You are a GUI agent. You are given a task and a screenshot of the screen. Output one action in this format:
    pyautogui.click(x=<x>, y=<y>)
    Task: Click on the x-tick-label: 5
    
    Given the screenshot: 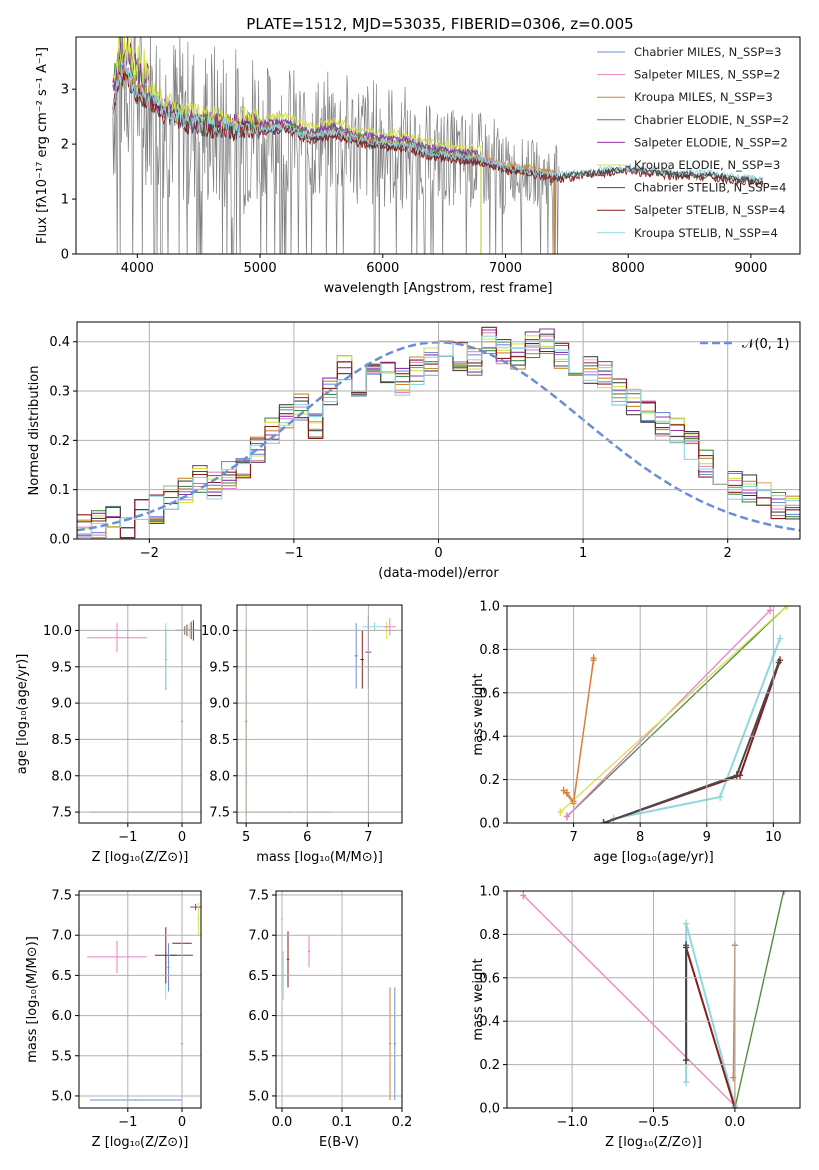 What is the action you would take?
    pyautogui.click(x=246, y=837)
    